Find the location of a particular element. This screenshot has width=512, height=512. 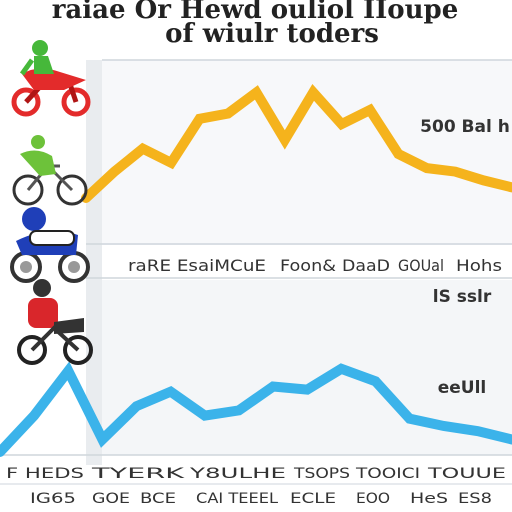

tick-label: Hohs is located at coordinates (479, 265).